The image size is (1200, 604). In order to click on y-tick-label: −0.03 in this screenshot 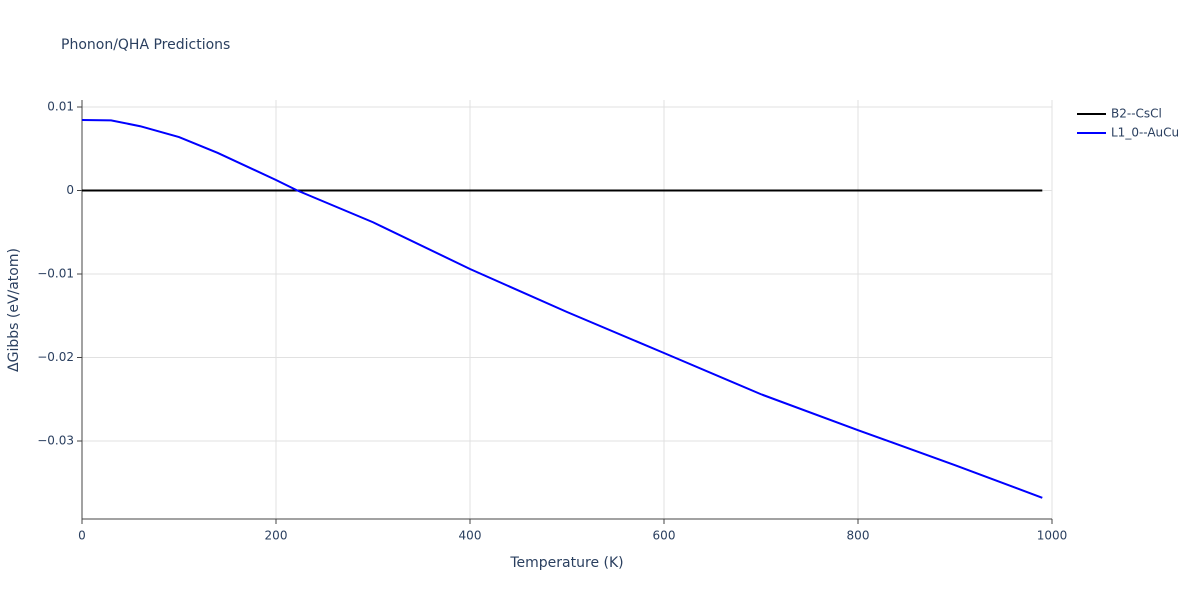, I will do `click(55, 441)`.